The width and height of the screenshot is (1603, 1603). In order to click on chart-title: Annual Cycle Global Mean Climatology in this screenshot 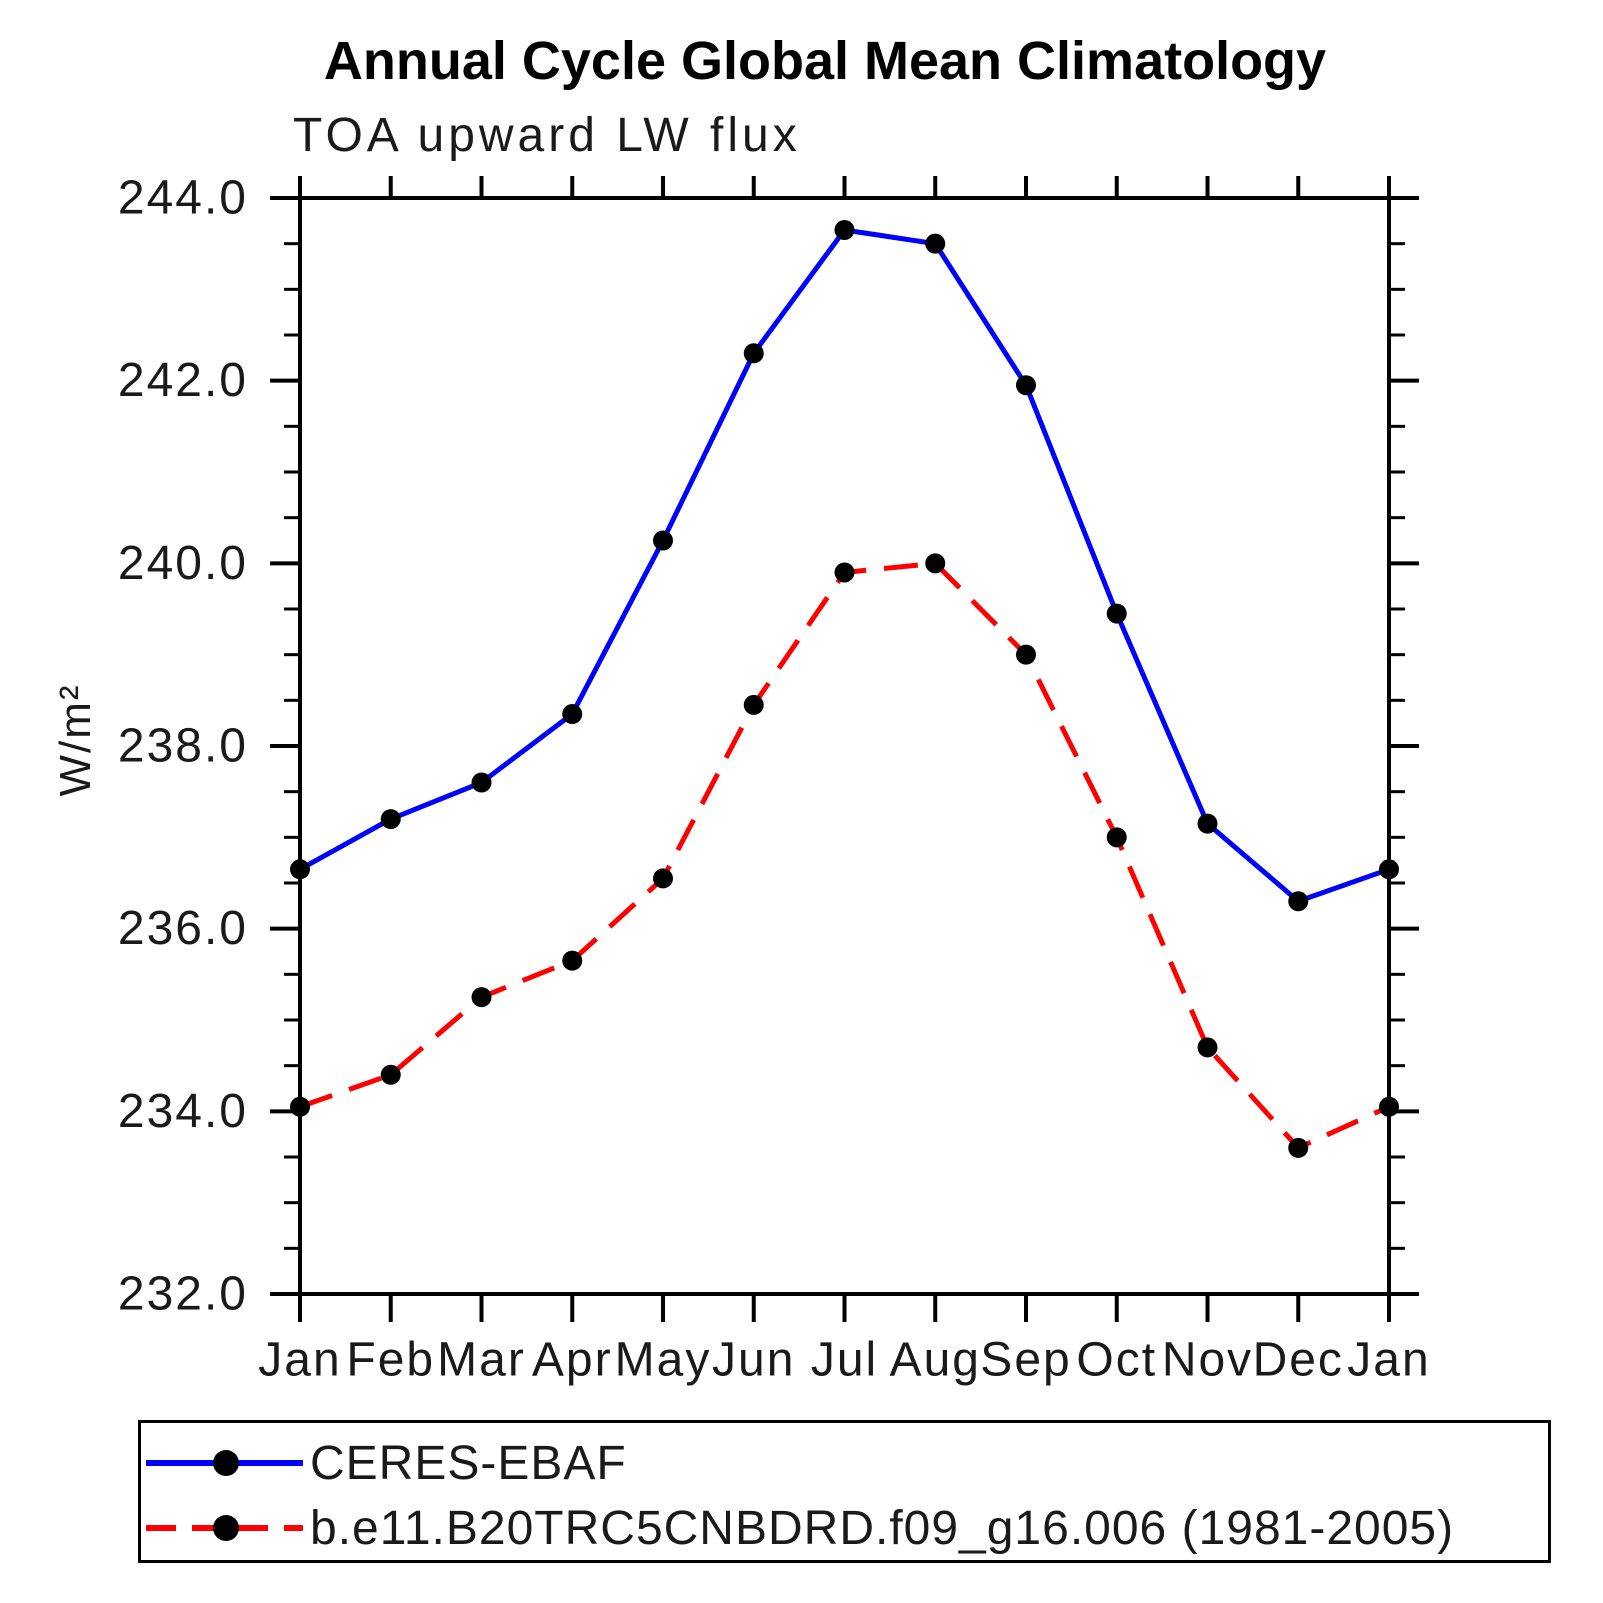, I will do `click(825, 61)`.